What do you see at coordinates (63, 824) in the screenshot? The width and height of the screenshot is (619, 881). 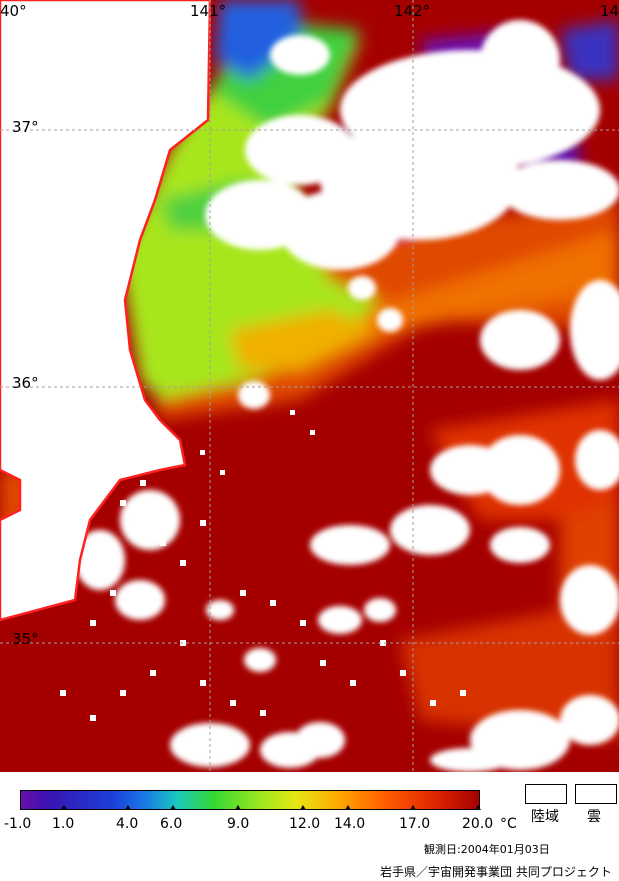 I see `colorbar-tick: 1.0` at bounding box center [63, 824].